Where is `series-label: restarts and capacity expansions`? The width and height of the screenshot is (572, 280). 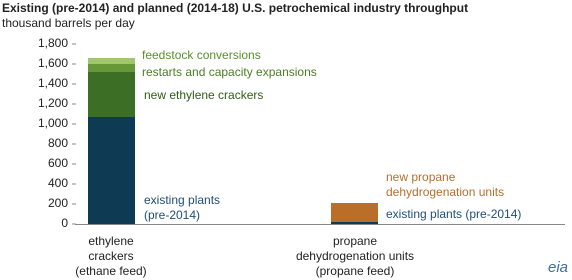 series-label: restarts and capacity expansions is located at coordinates (229, 72).